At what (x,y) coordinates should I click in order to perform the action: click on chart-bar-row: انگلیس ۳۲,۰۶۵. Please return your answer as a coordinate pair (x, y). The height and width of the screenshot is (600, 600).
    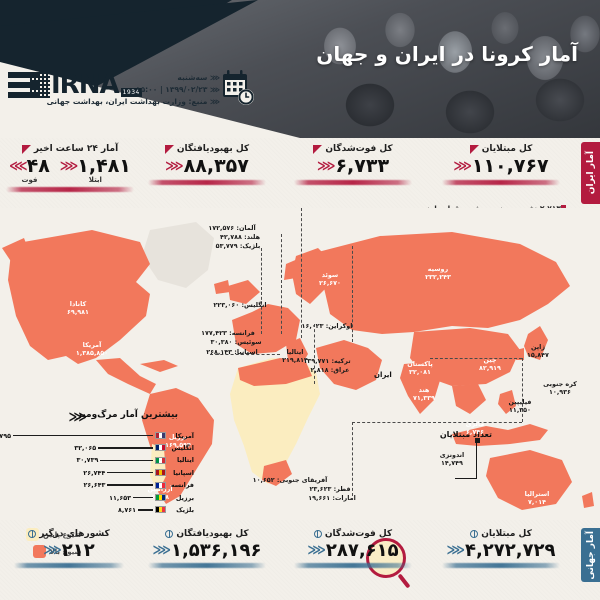
    Looking at the image, I should click on (134, 447).